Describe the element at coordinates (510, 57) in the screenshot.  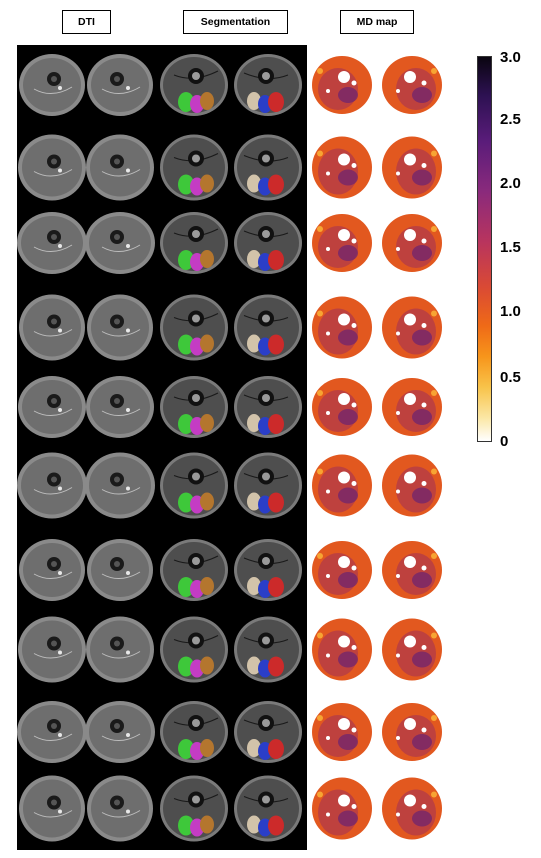
I see `colorbar-tick: 3.0` at that location.